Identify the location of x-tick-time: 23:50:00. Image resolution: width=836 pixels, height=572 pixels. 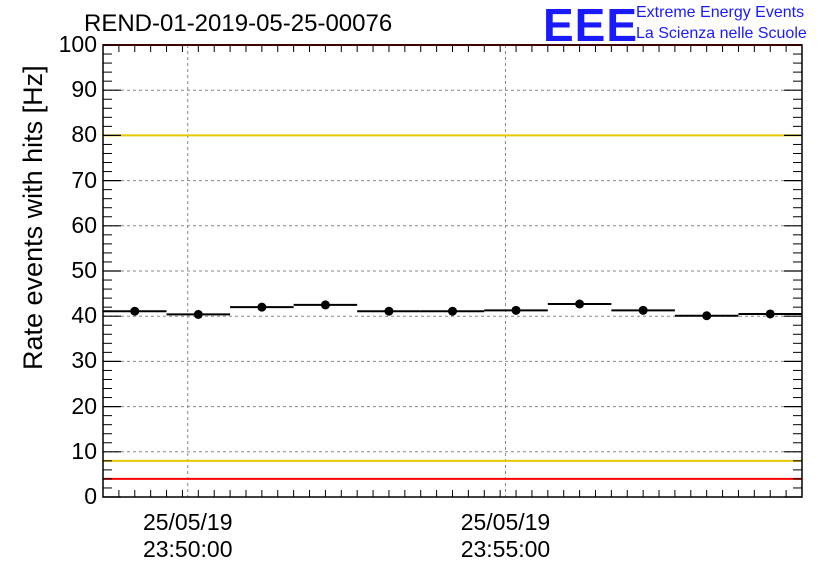
(187, 549).